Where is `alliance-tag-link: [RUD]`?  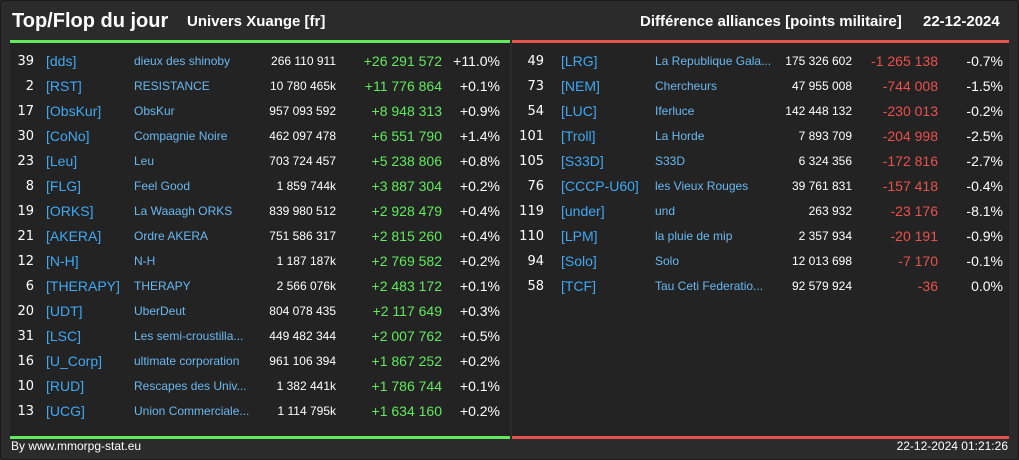 alliance-tag-link: [RUD] is located at coordinates (65, 386).